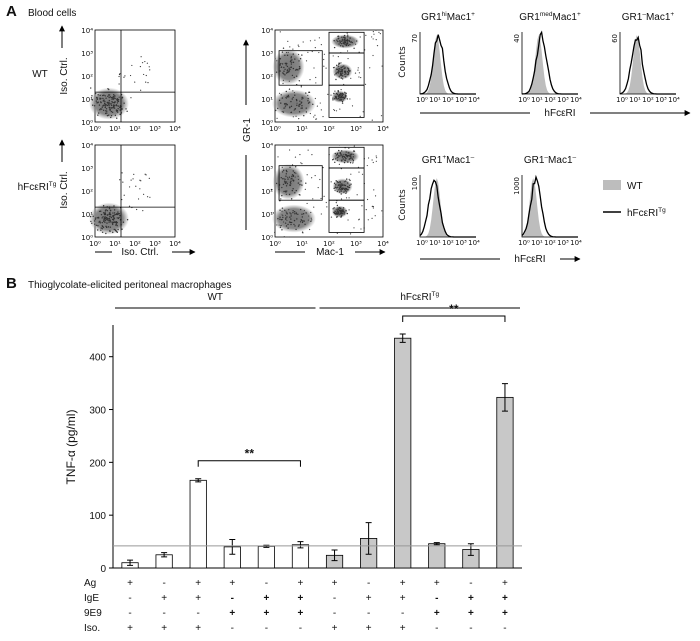  I want to click on cell-cluster, so click(293, 103).